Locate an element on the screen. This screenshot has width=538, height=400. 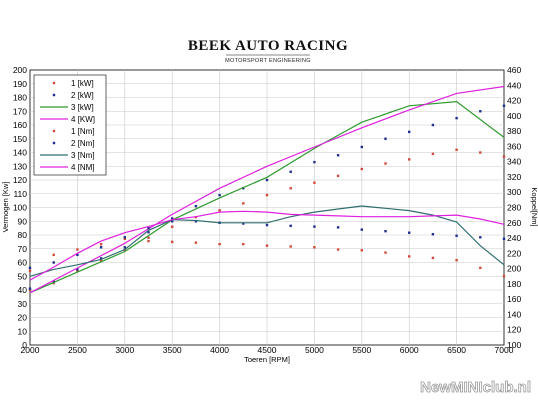
y-right-tick-label: 180 is located at coordinates (514, 284).